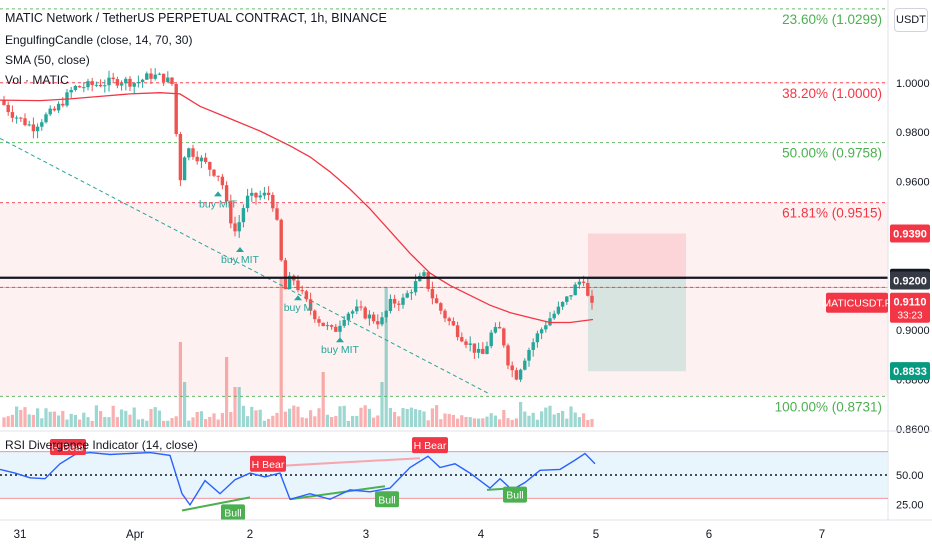 This screenshot has width=932, height=550. Describe the element at coordinates (233, 513) in the screenshot. I see `rsi-signal-label-3: Bull` at that location.